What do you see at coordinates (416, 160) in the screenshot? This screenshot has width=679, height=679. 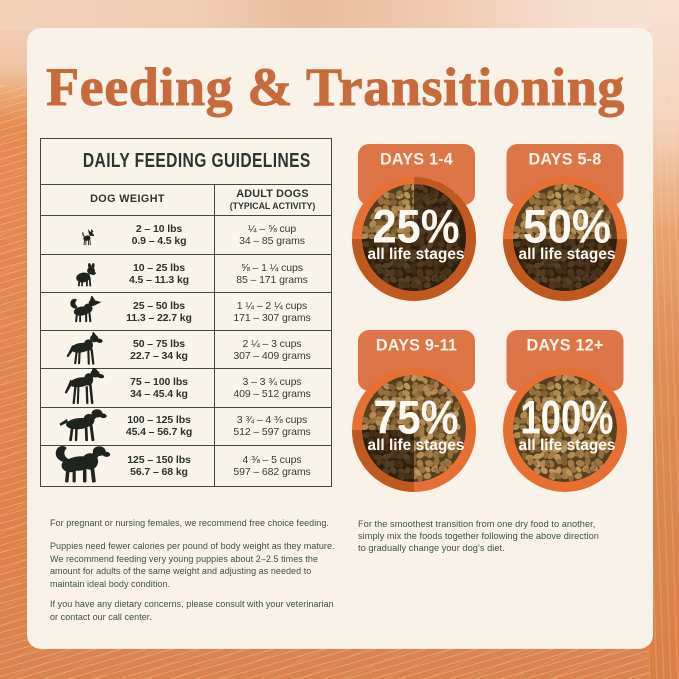 I see `svg-text: DAYS 1-4` at bounding box center [416, 160].